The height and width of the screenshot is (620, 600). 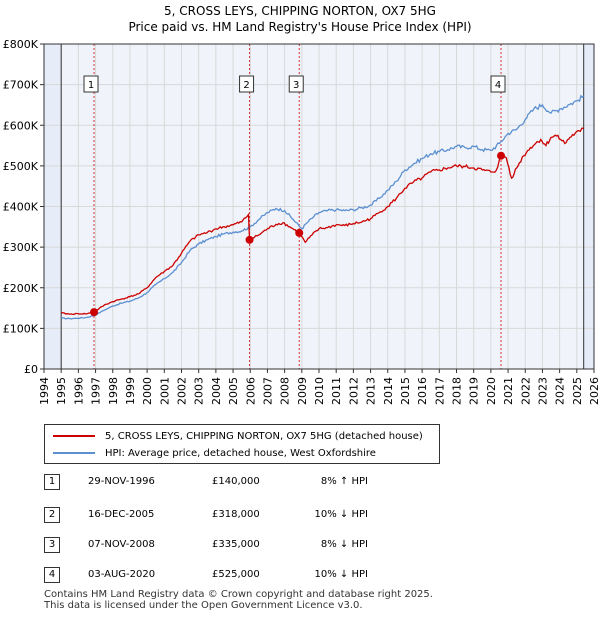 I want to click on transaction-date: 29-NOV-1996, so click(x=121, y=481).